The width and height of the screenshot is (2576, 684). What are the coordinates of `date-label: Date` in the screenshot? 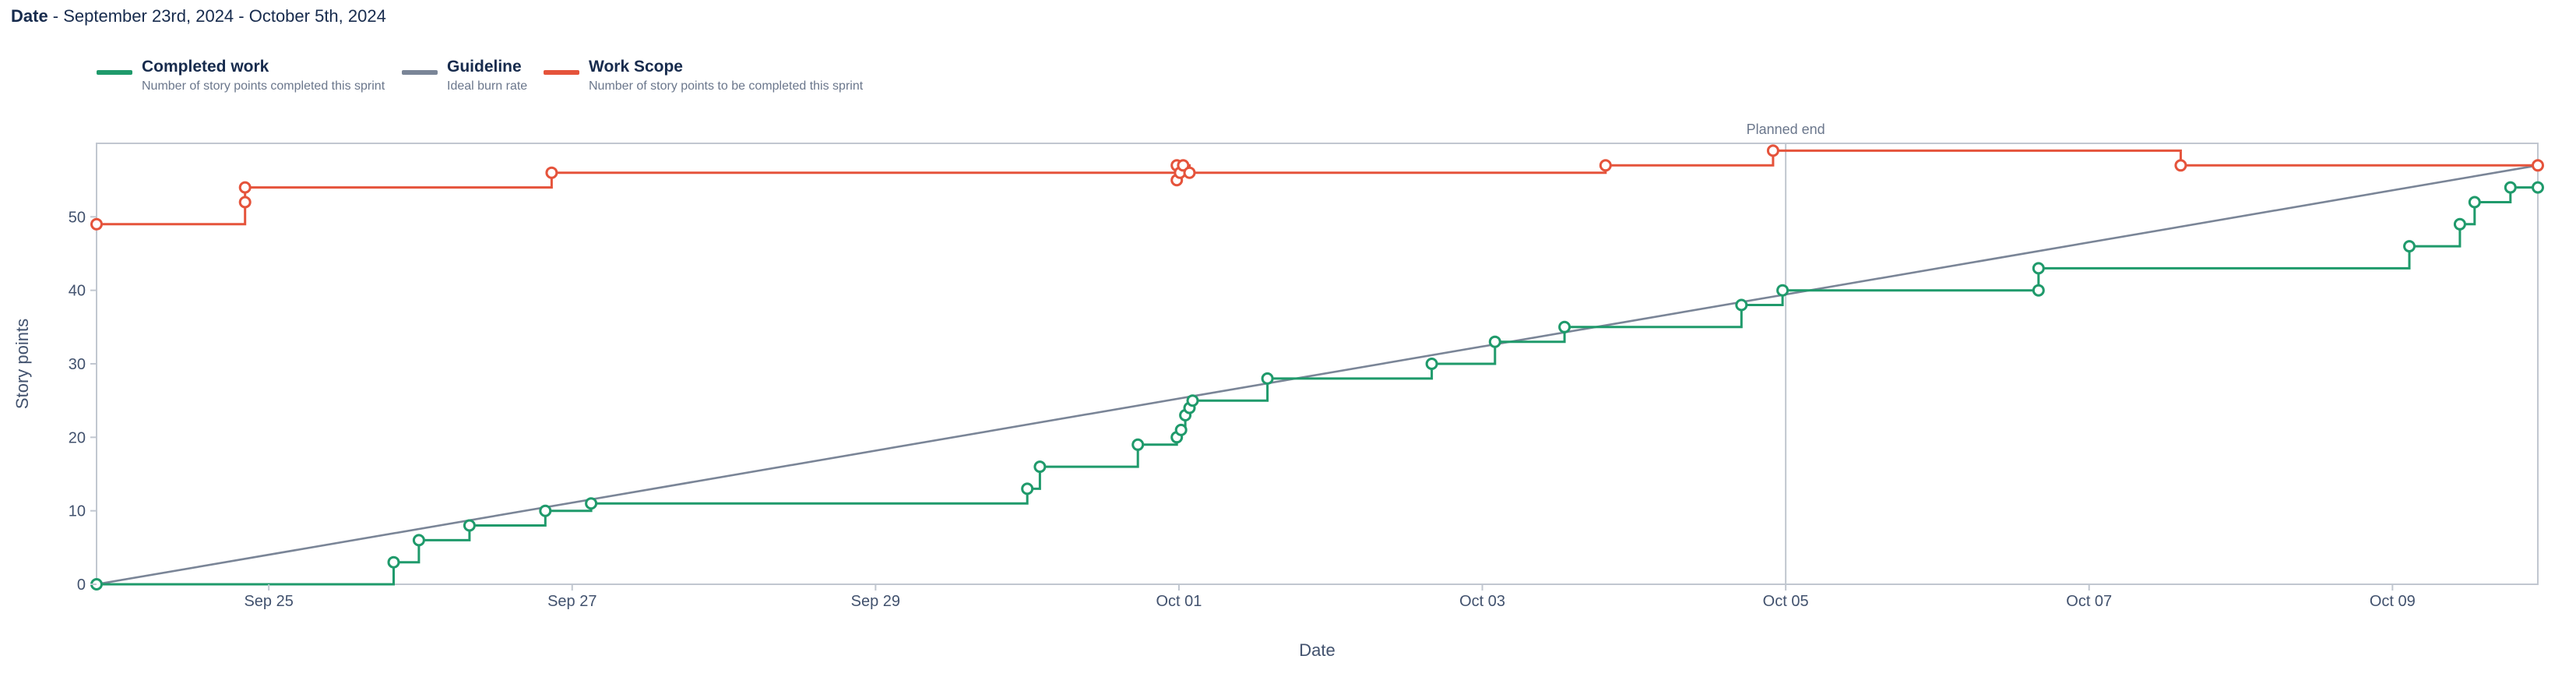 It's located at (29, 16).